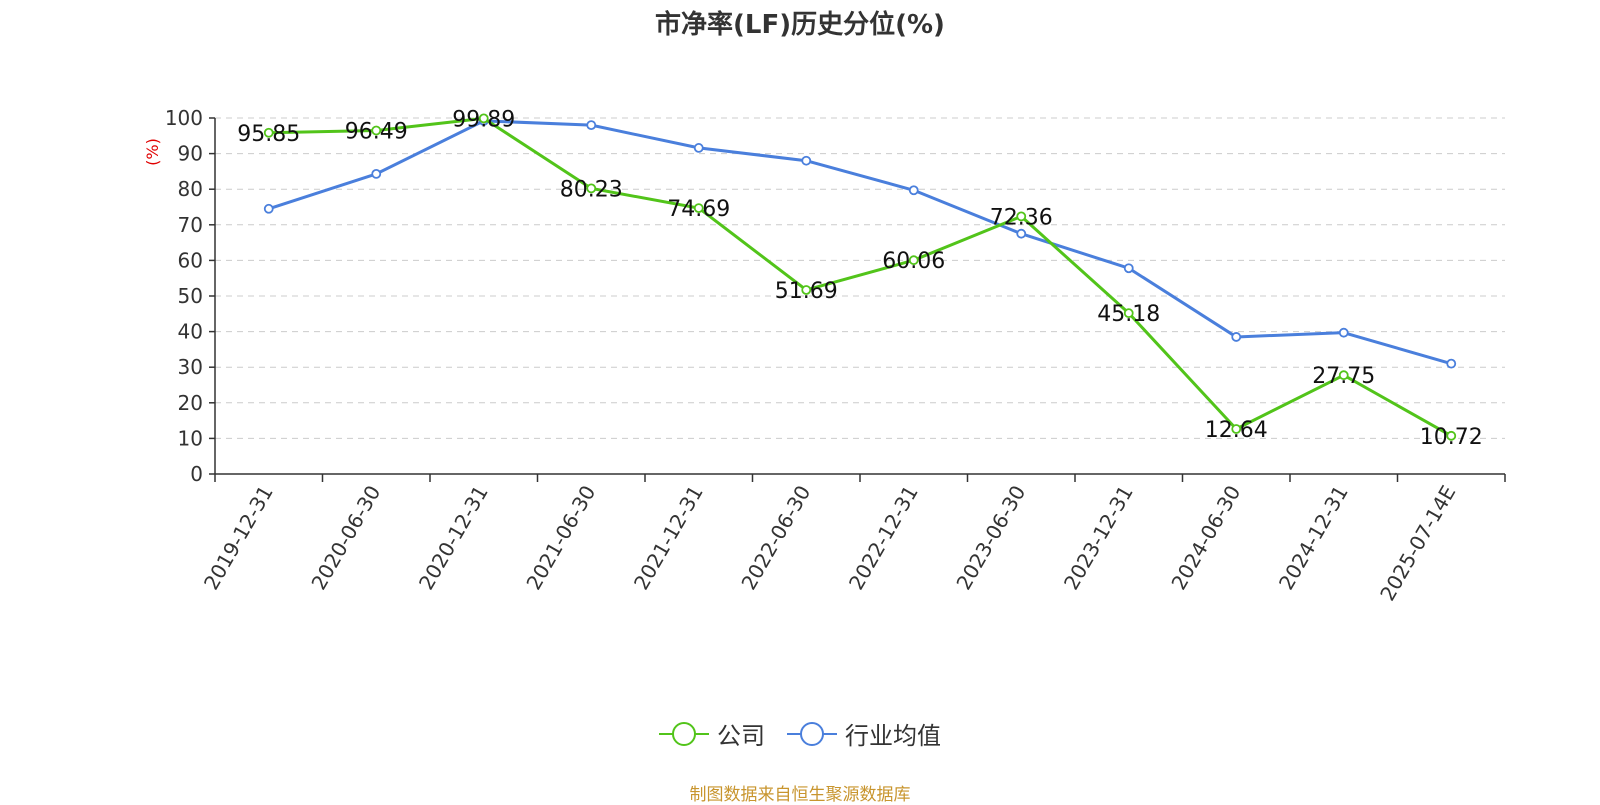 The height and width of the screenshot is (805, 1600). What do you see at coordinates (190, 438) in the screenshot?
I see `y-tick-label: 10` at bounding box center [190, 438].